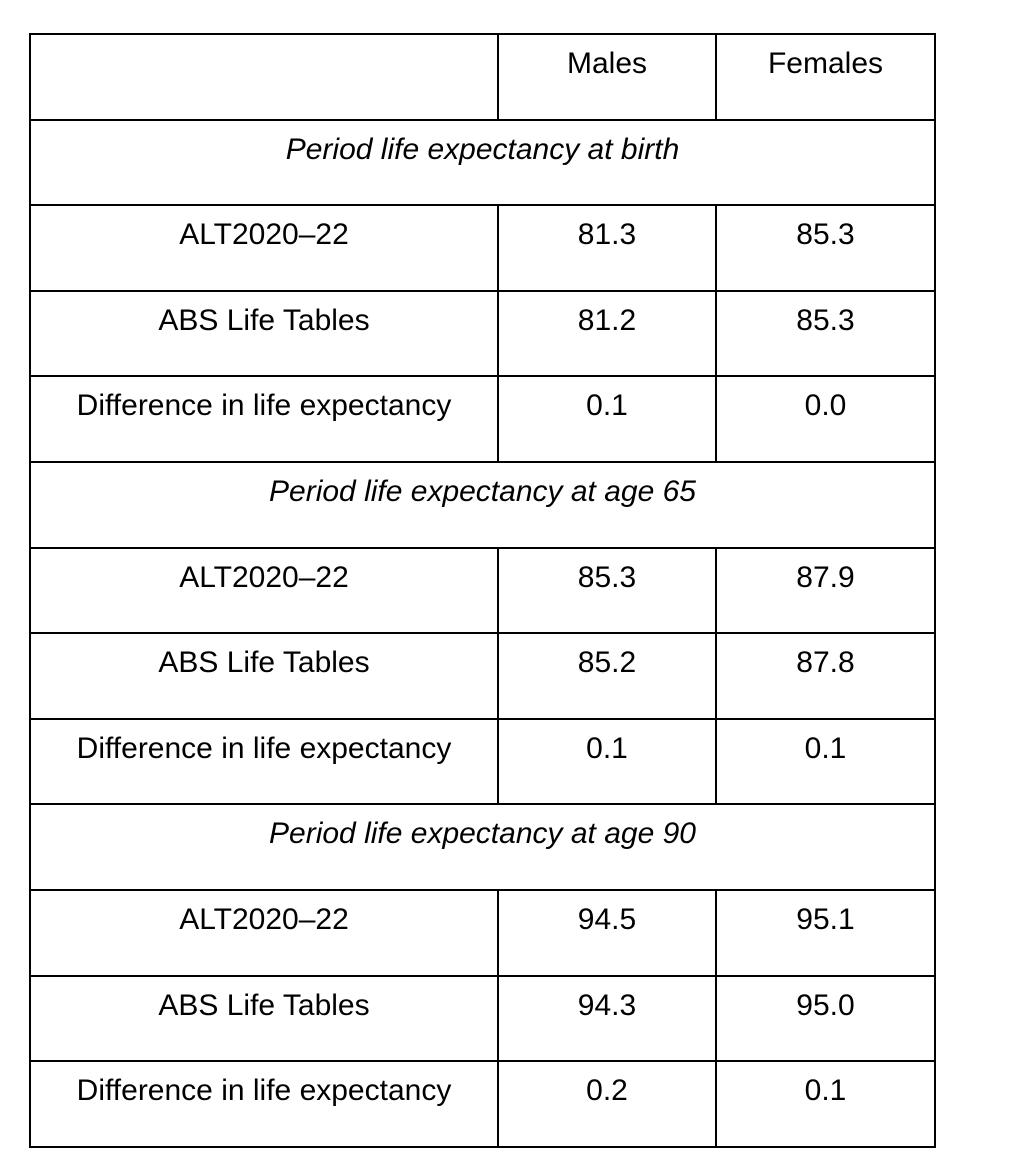 This screenshot has height=1152, width=1032. I want to click on females-value: 87.8, so click(825, 676).